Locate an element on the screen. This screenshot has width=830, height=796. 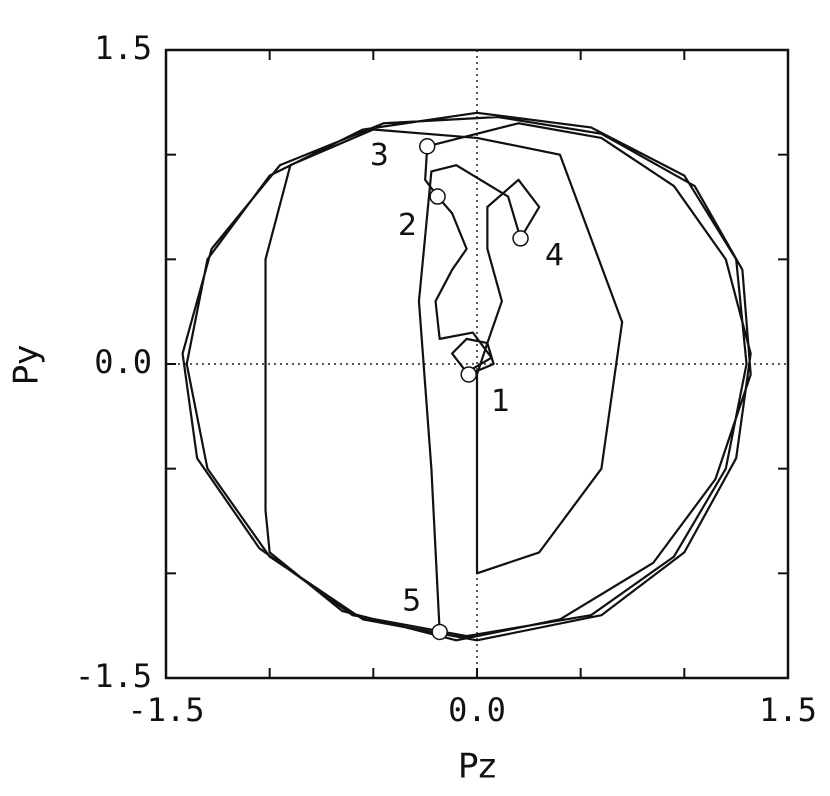
y-axis-title: Py is located at coordinates (27, 365).